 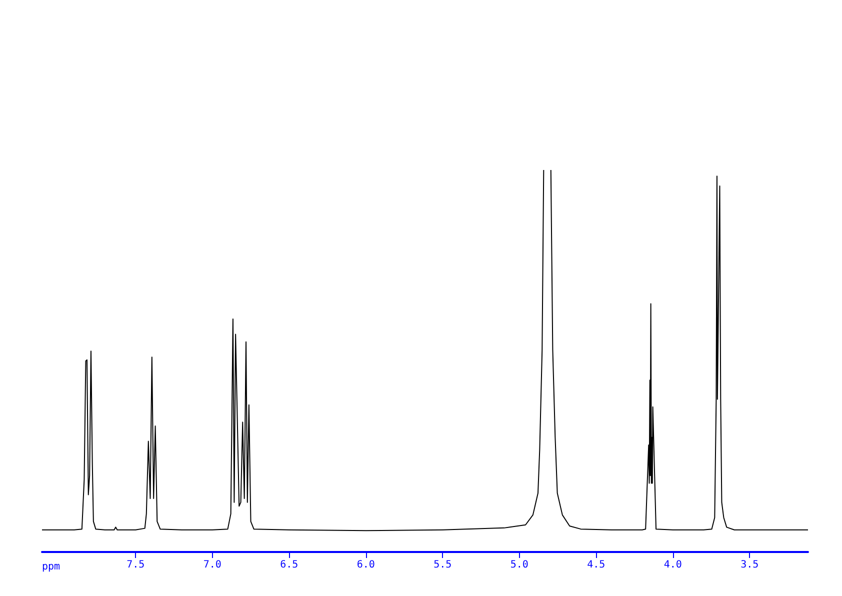 I want to click on x-tick-label: 7.0, so click(x=212, y=565).